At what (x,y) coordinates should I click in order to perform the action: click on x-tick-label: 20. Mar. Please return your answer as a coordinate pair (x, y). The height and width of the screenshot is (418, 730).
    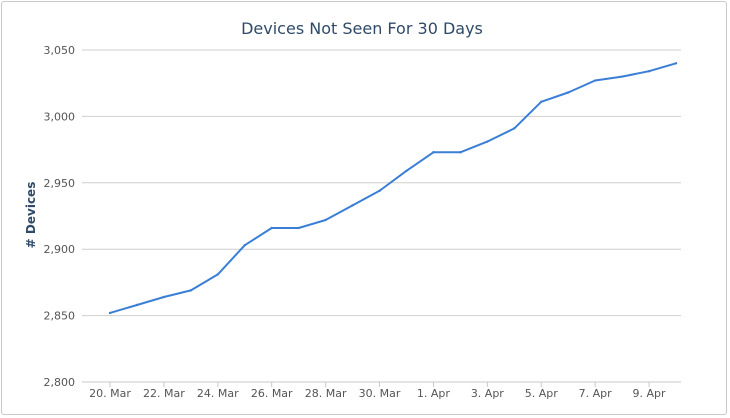
    Looking at the image, I should click on (110, 393).